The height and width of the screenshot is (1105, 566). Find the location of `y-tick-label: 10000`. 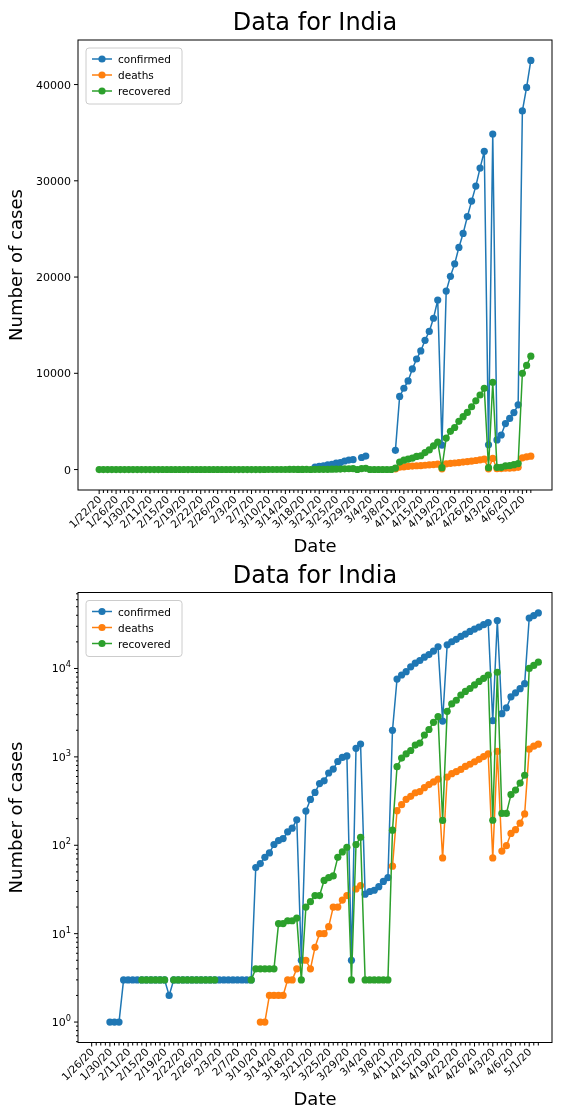

y-tick-label: 10000 is located at coordinates (53, 374).